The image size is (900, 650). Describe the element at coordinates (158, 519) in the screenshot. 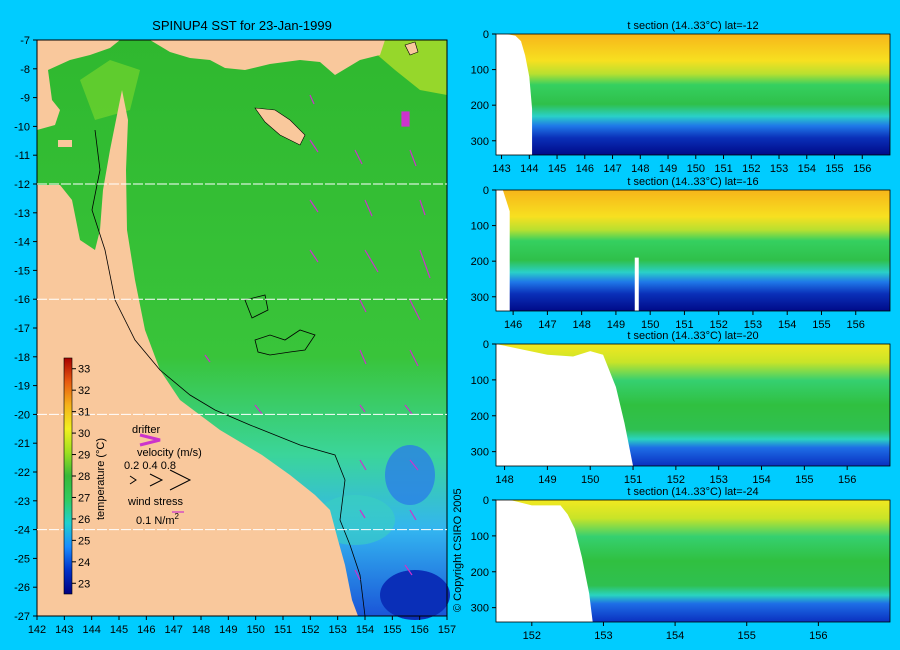

I see `legend-wind-value: 0.1 N/m2` at that location.